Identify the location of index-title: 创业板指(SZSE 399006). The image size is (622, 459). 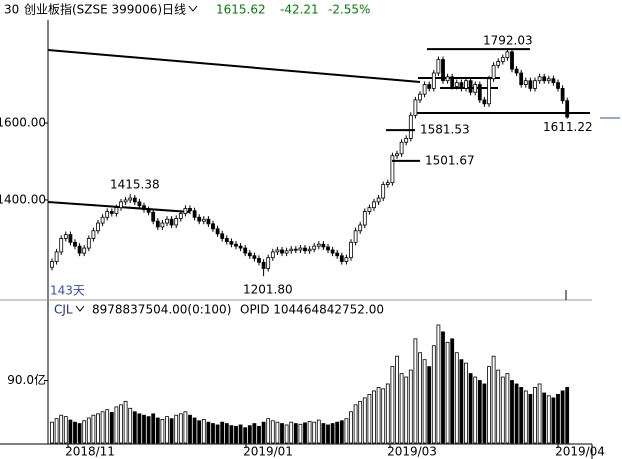
(93, 9).